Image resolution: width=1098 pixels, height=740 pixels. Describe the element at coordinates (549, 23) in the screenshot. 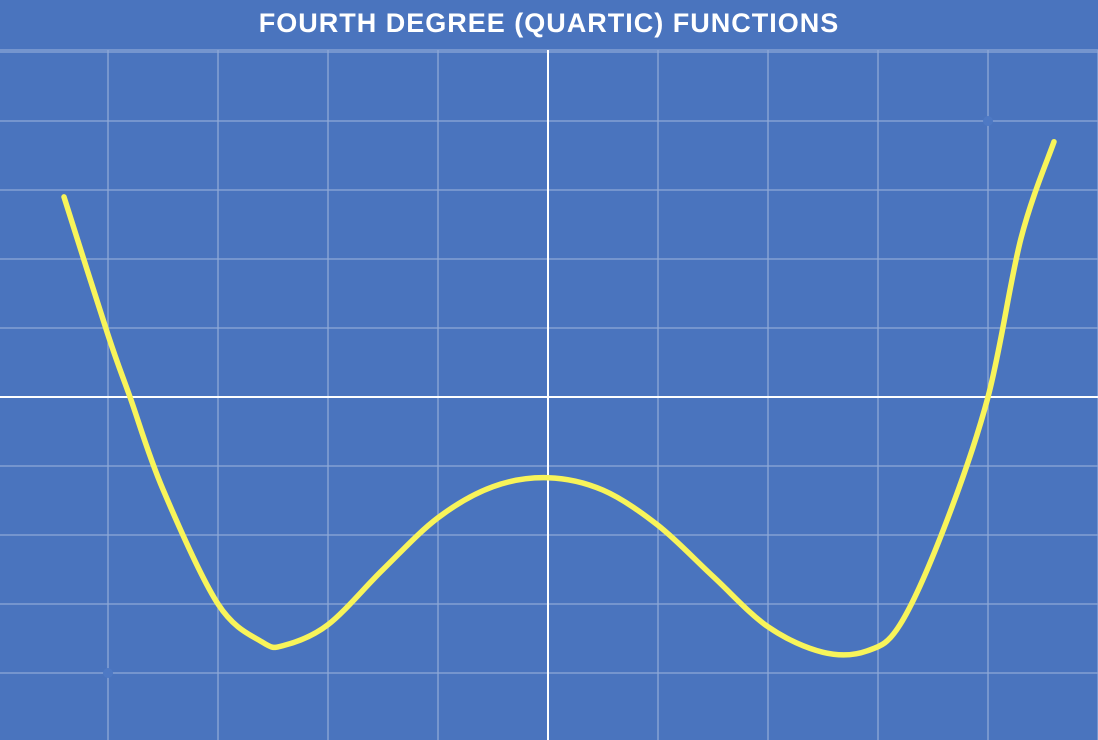

I see `chart-title: FOURTH DEGREE (QUARTIC) FUNCTIONS` at that location.